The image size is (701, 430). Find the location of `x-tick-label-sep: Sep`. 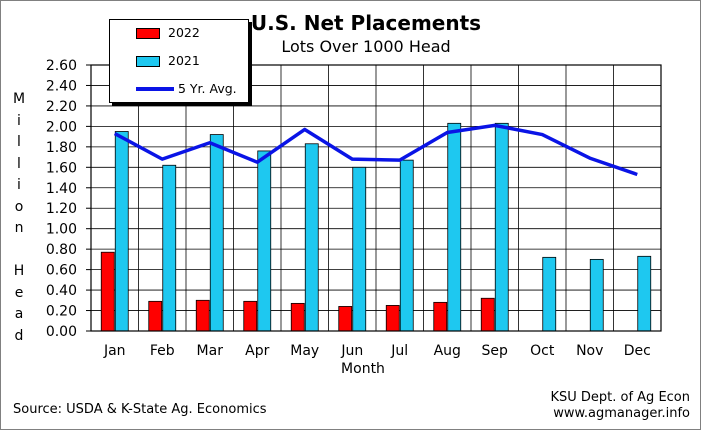

x-tick-label-sep: Sep is located at coordinates (495, 351).